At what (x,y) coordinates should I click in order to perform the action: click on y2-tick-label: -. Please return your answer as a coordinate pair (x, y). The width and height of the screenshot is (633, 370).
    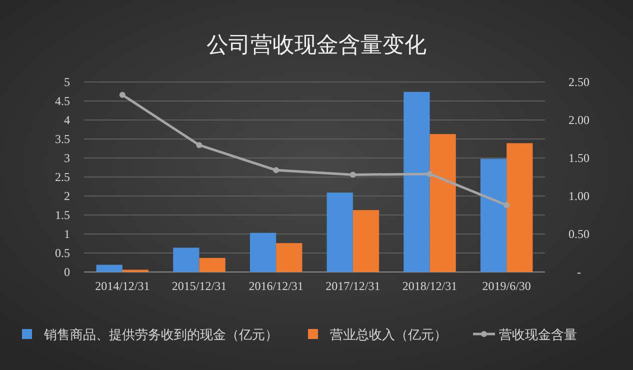
    Looking at the image, I should click on (579, 272).